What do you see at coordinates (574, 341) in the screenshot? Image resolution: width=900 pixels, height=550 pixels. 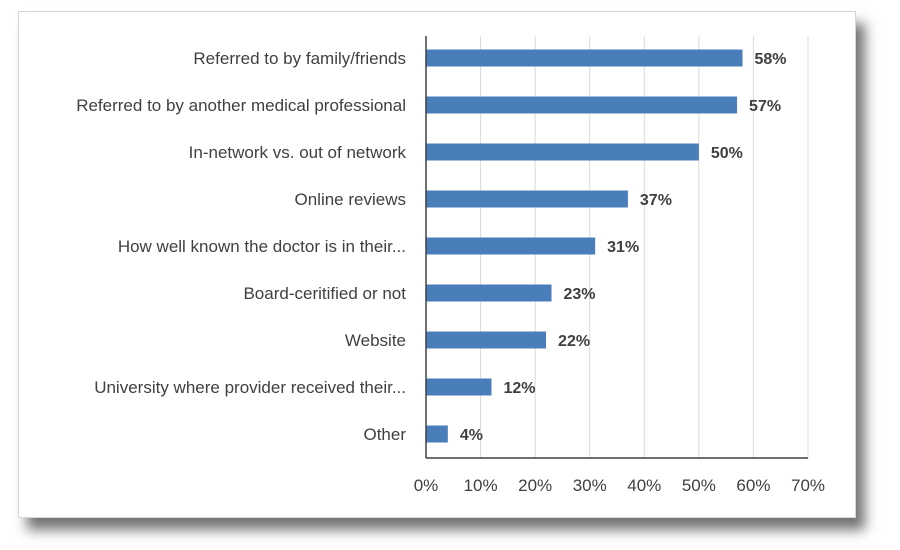 I see `data-label: 22%` at bounding box center [574, 341].